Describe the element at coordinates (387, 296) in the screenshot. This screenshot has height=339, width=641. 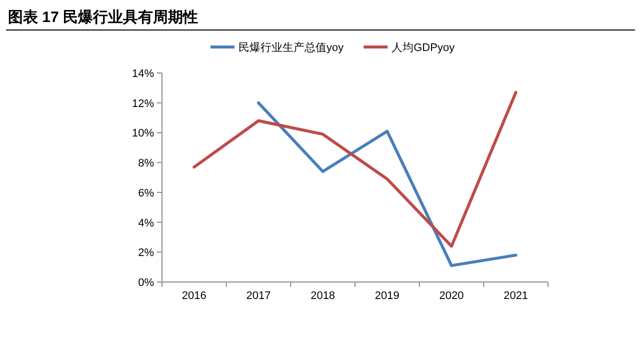
I see `x-tick-label: 2019` at that location.